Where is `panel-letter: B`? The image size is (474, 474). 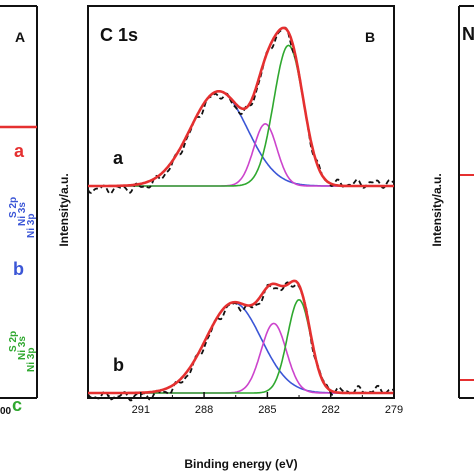
panel-letter: B is located at coordinates (370, 37).